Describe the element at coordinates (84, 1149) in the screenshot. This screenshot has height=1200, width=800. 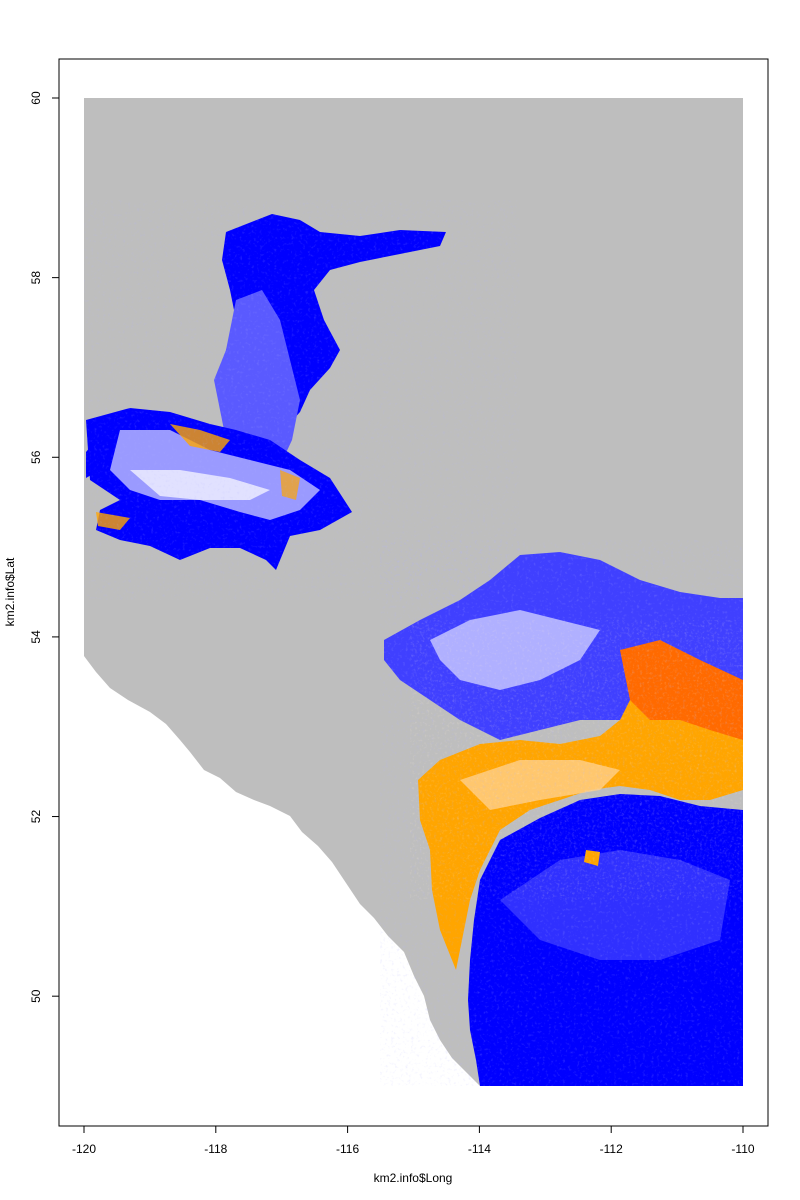
I see `x-tick-label: -120` at that location.